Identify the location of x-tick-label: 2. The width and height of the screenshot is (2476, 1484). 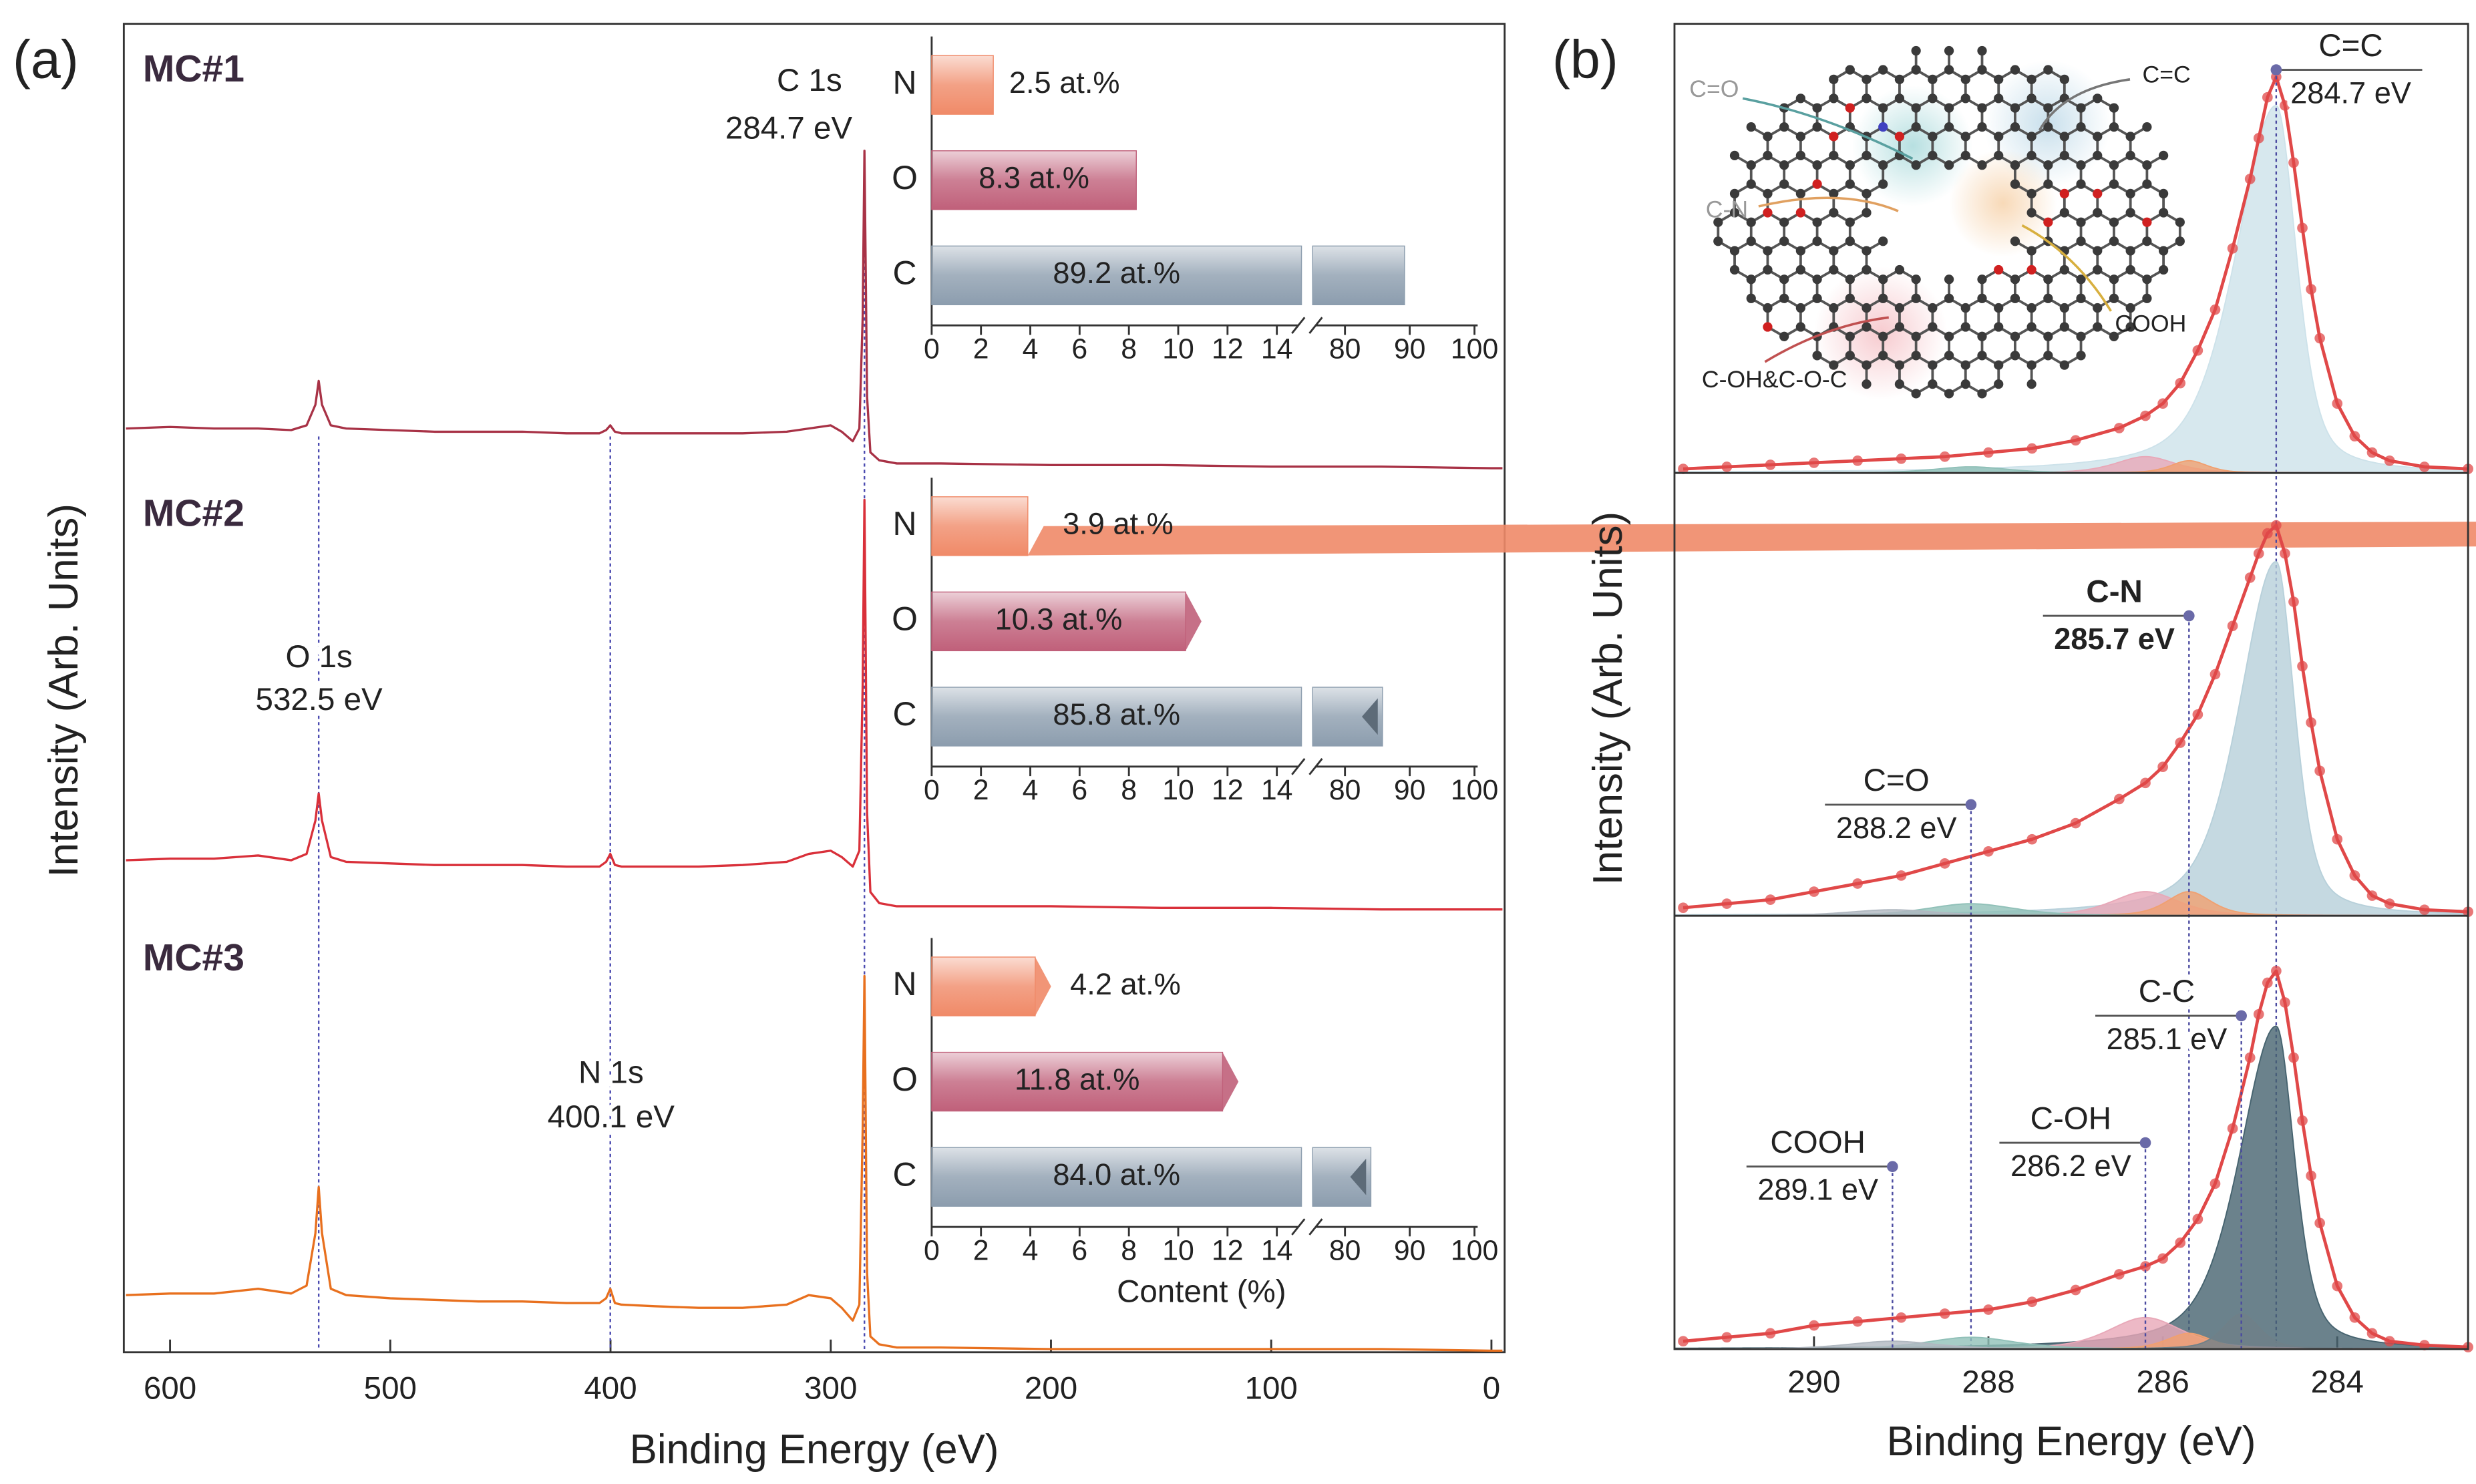
(981, 1250).